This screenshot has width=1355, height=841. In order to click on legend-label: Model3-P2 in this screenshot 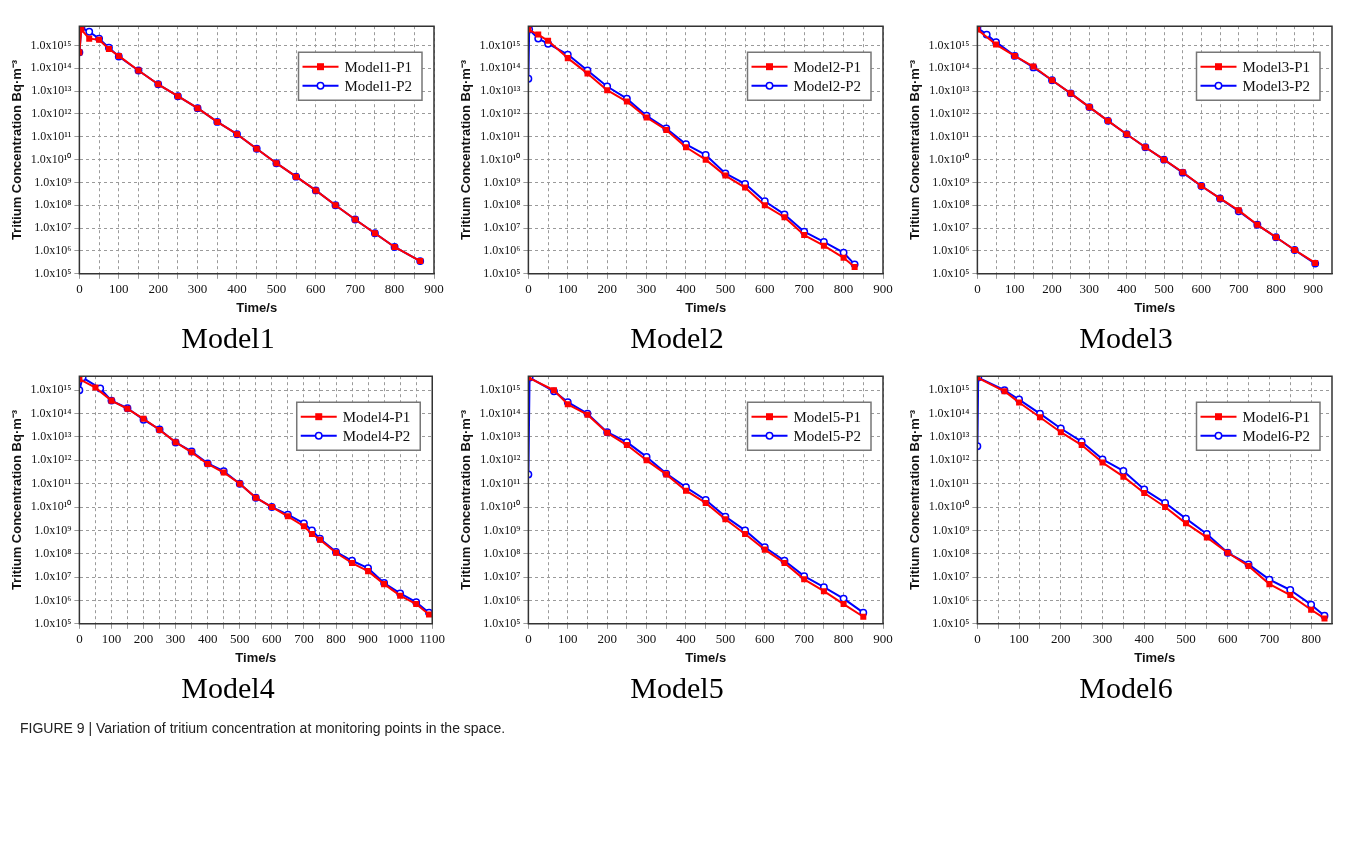, I will do `click(1276, 85)`.